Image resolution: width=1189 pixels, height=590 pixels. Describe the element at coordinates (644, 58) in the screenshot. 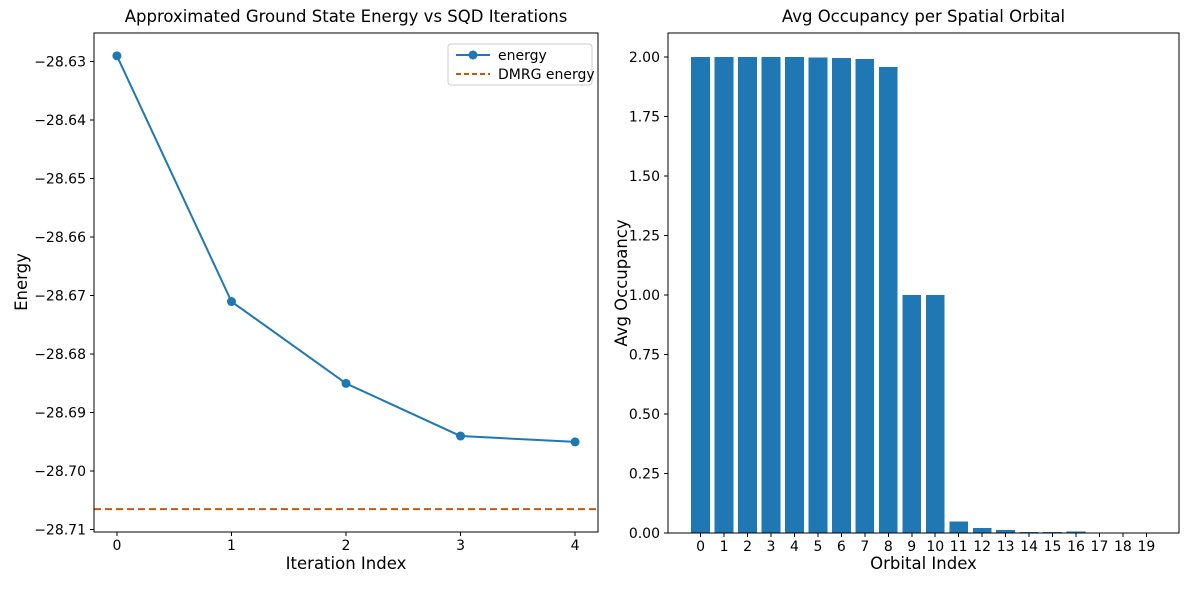

I see `right-y-tick-label: 2.00` at that location.